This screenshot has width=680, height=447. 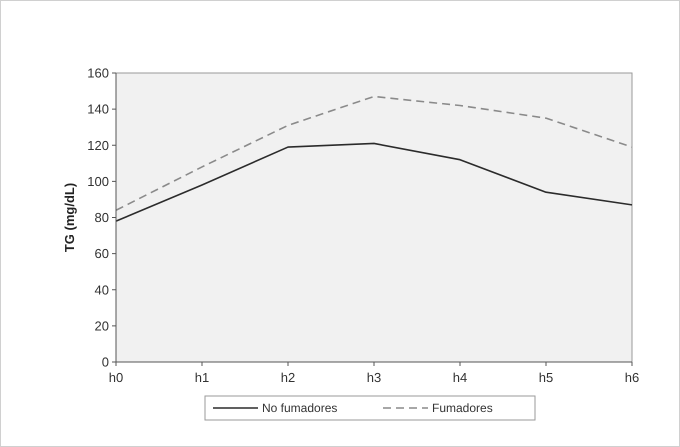 What do you see at coordinates (546, 377) in the screenshot?
I see `x-tick-label: h5` at bounding box center [546, 377].